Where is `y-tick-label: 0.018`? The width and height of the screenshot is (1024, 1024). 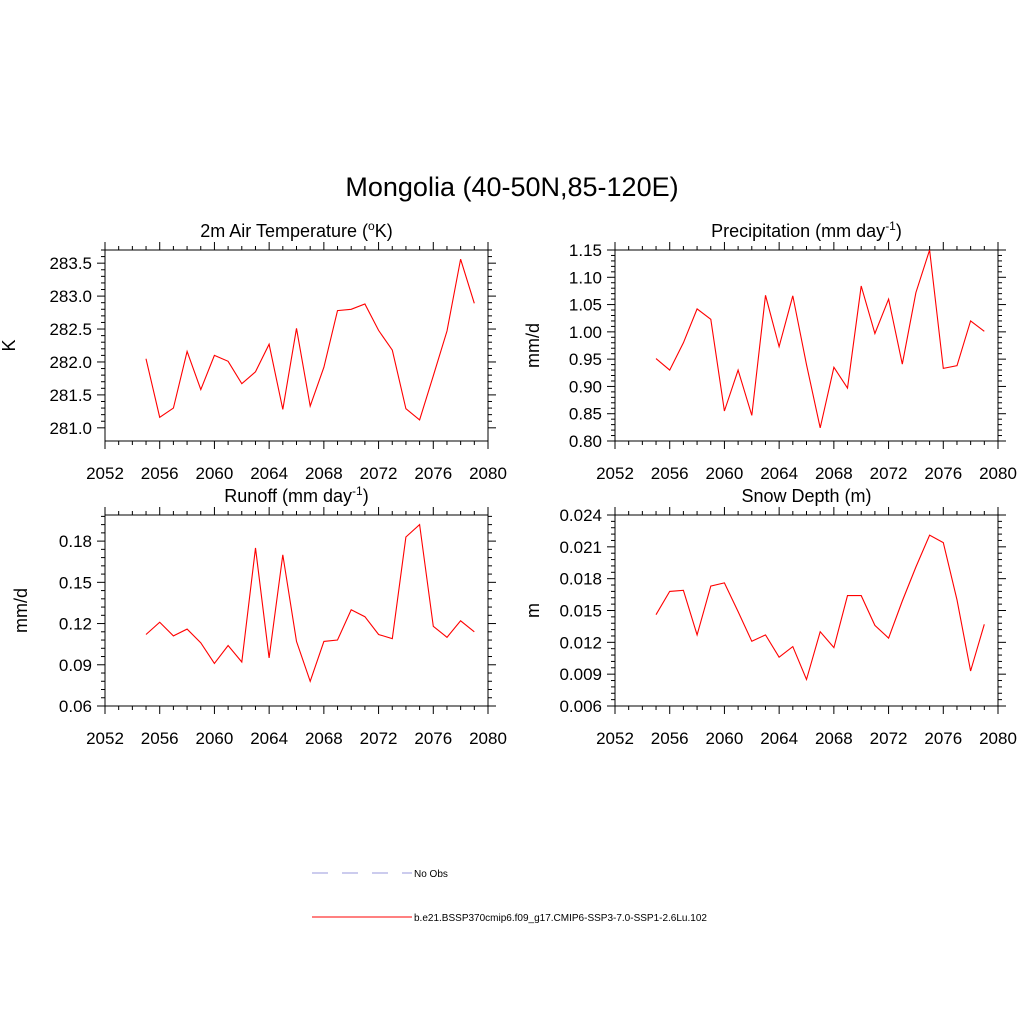
y-tick-label: 0.018 is located at coordinates (580, 579).